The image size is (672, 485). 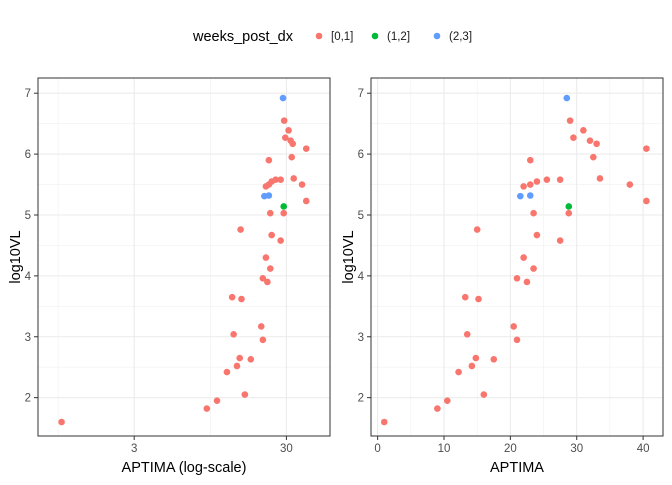 What do you see at coordinates (643, 449) in the screenshot?
I see `x-tick-label-4: 40` at bounding box center [643, 449].